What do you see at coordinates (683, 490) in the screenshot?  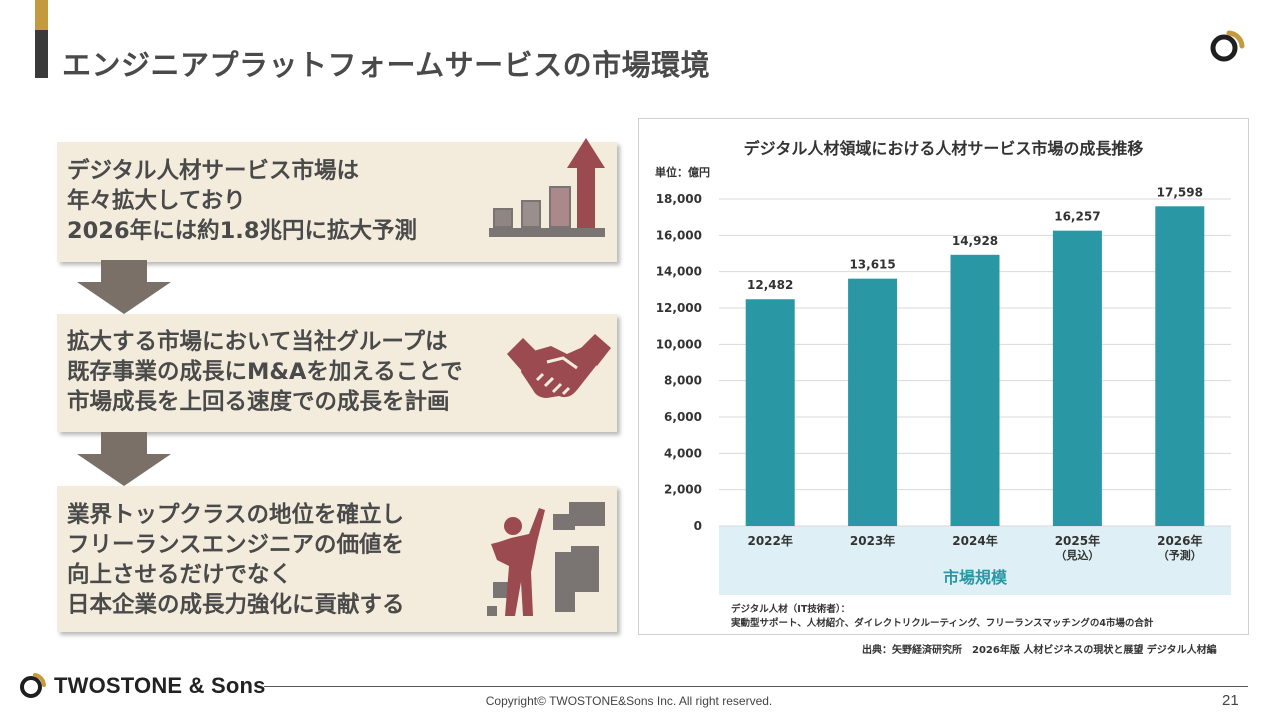 I see `y-tick-label: 2,000` at bounding box center [683, 490].